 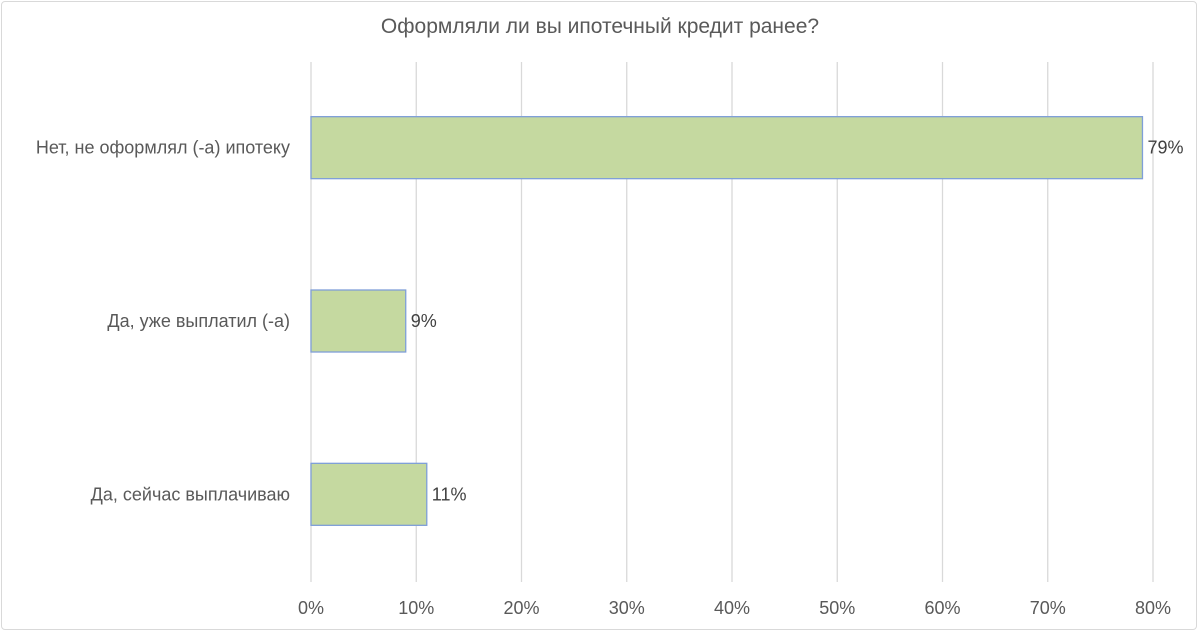 I want to click on x-tick-label: 80%, so click(x=1153, y=608).